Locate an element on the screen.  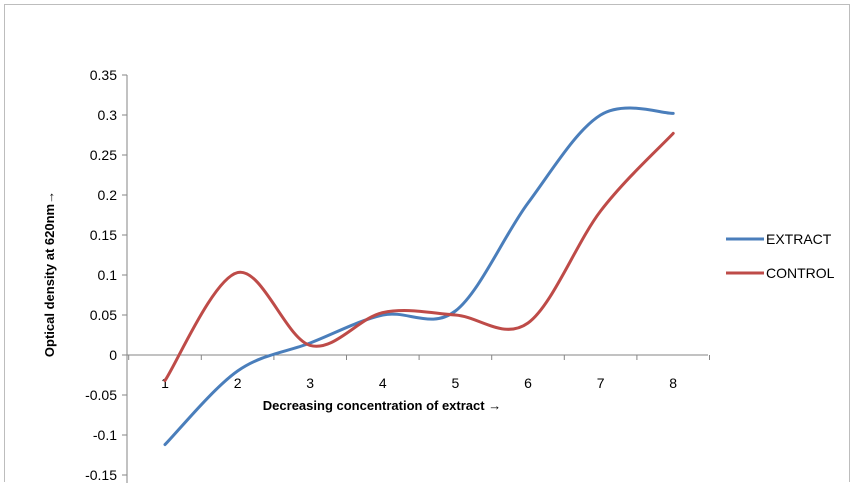
x-axis-title: Decreasing concentration of extract → is located at coordinates (382, 405).